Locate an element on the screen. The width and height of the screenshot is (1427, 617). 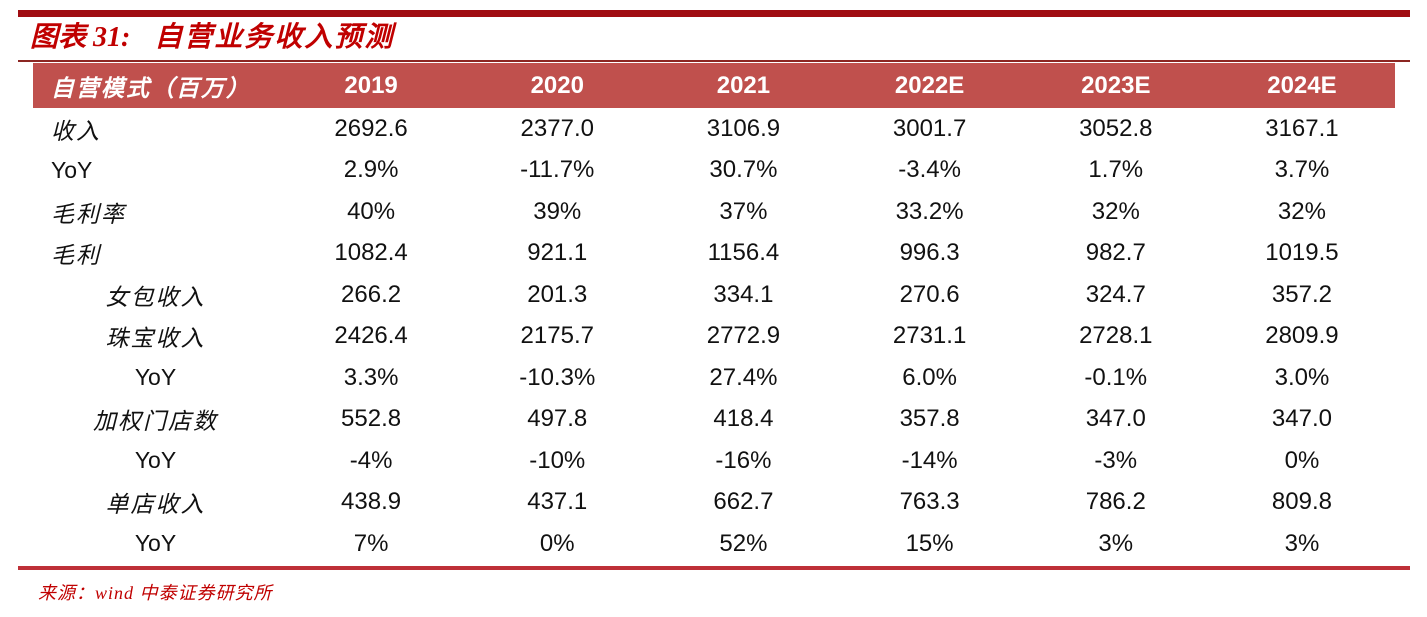
cell-value: 2175.7 is located at coordinates (557, 336).